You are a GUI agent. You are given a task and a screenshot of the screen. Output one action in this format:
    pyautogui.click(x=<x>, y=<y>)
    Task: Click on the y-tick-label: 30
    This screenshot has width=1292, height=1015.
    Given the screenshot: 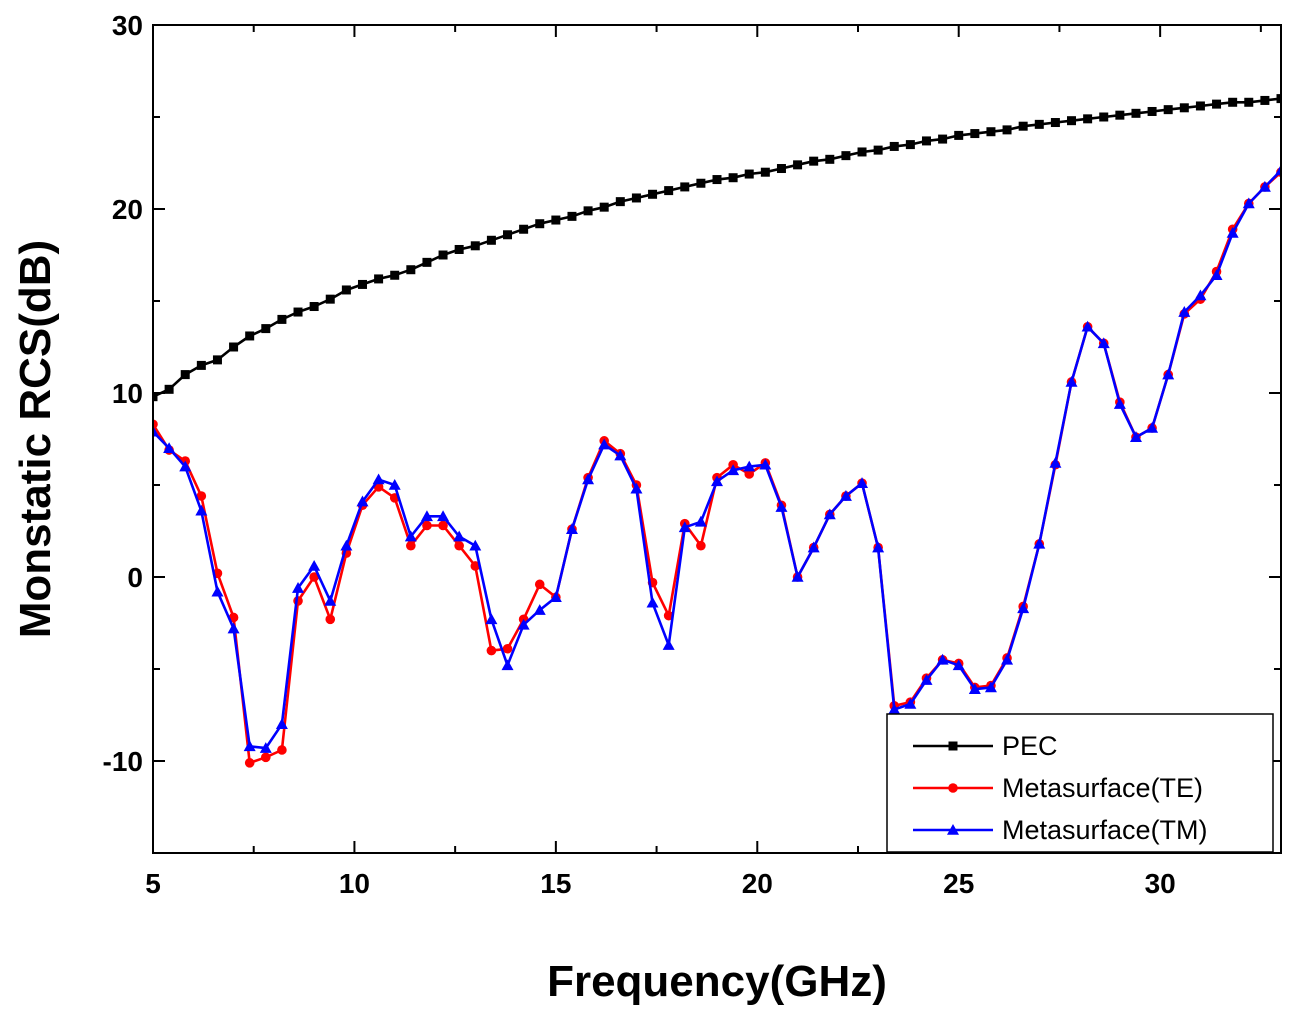 What is the action you would take?
    pyautogui.click(x=127, y=25)
    